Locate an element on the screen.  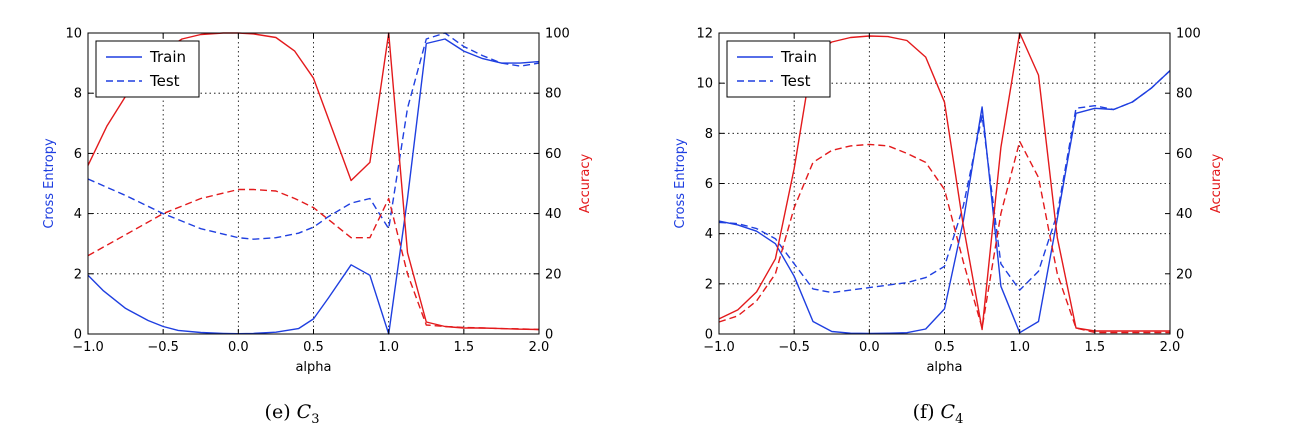
figure-caption: (f) C4 is located at coordinates (938, 414).